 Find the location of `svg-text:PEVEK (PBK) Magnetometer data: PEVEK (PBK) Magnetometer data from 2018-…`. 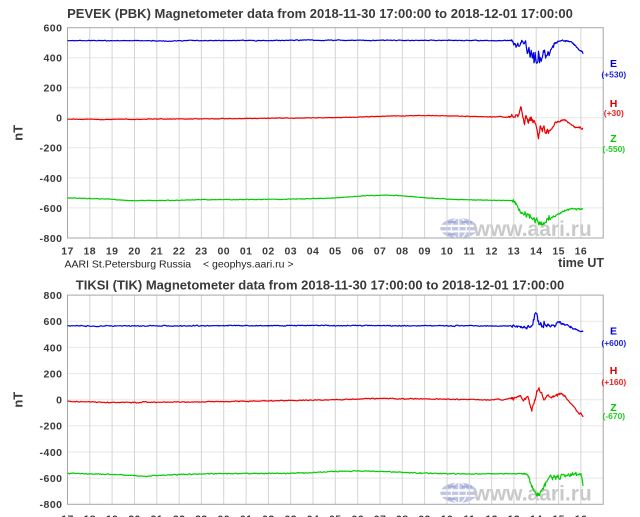

svg-text:PEVEK (PBK) Magnetometer data: PEVEK (PBK) Magnetometer data from 2018-… is located at coordinates (320, 13).